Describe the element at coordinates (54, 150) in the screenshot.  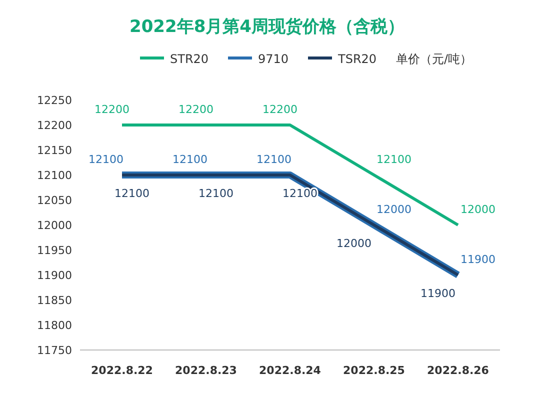
I see `y-tick-label: 12150` at that location.